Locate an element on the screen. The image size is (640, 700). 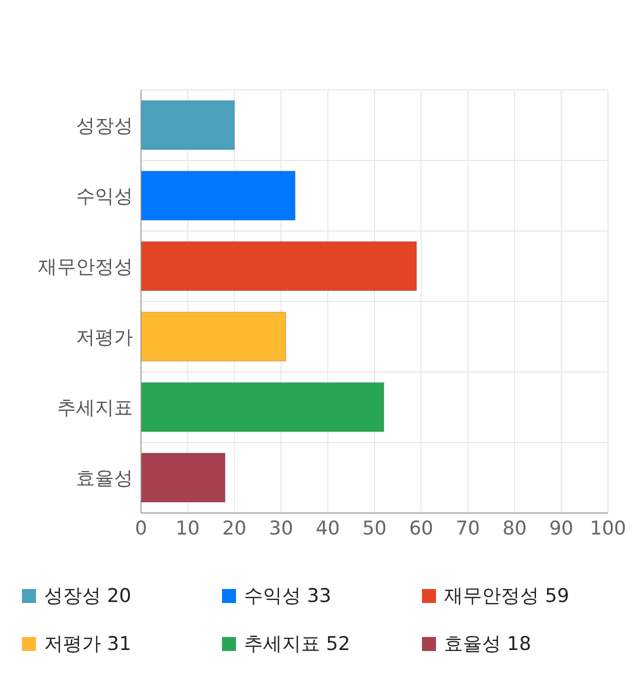
y-tick-label: 성장성 is located at coordinates (104, 125).